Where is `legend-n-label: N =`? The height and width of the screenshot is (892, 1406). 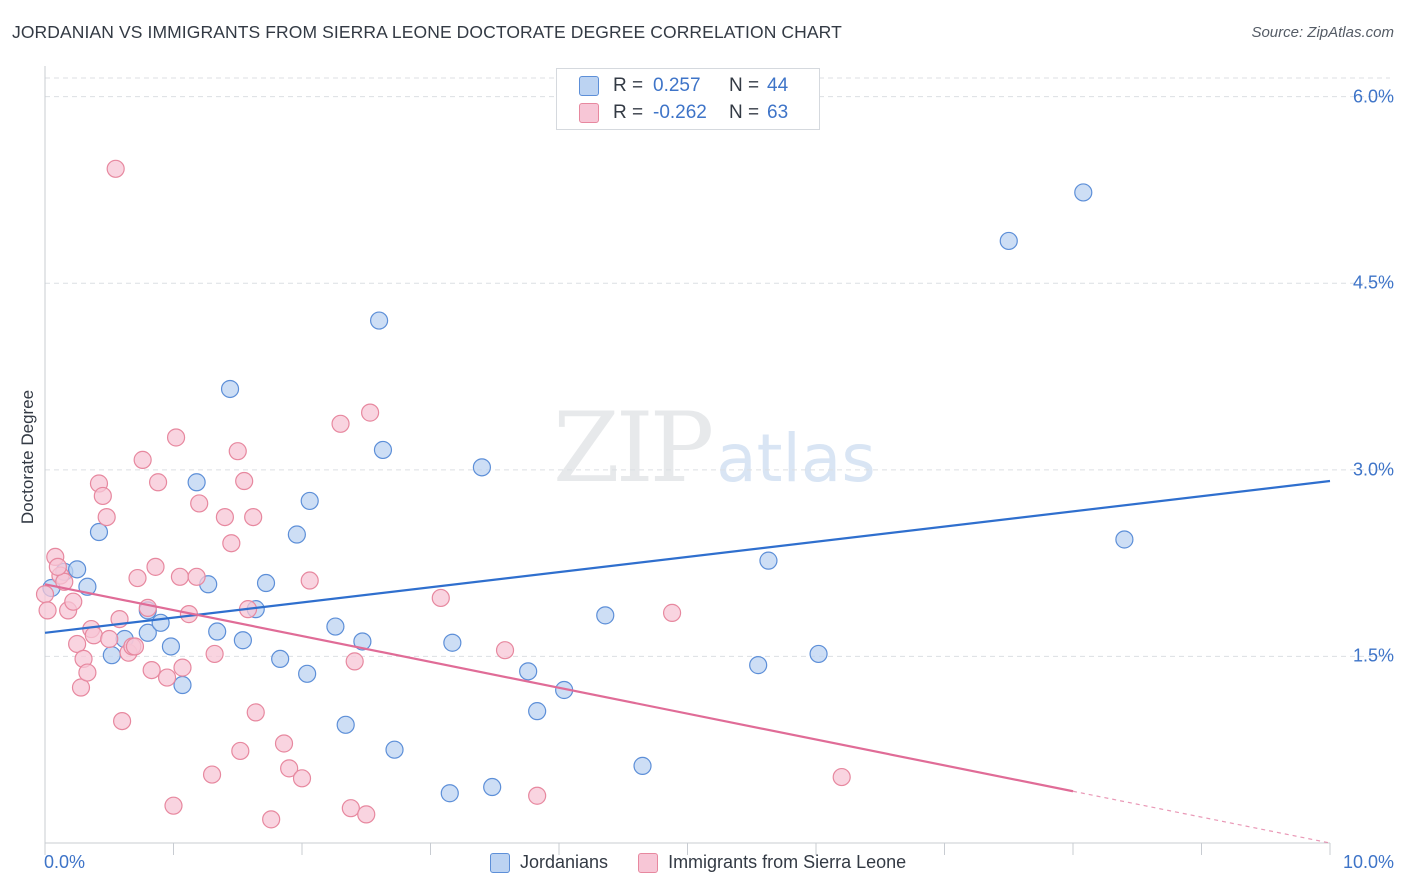 legend-n-label: N = is located at coordinates (744, 112).